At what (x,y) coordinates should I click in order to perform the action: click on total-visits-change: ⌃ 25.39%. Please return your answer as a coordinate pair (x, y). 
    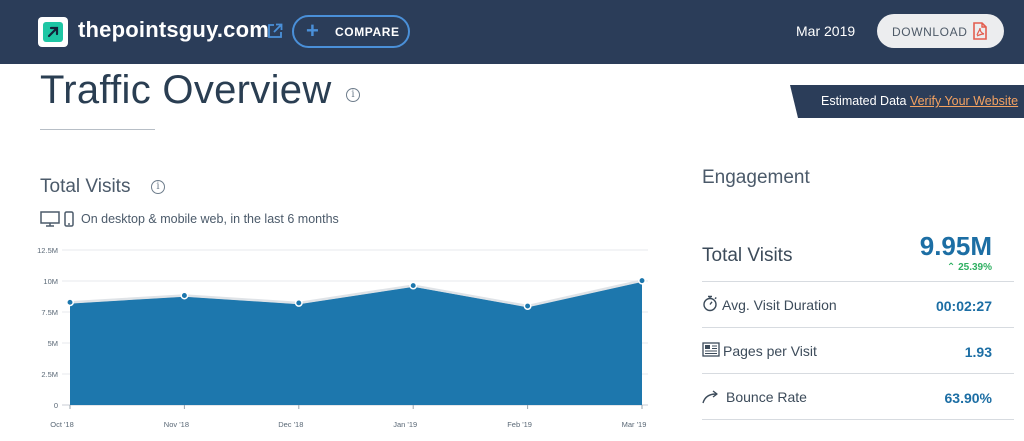
    Looking at the image, I should click on (969, 267).